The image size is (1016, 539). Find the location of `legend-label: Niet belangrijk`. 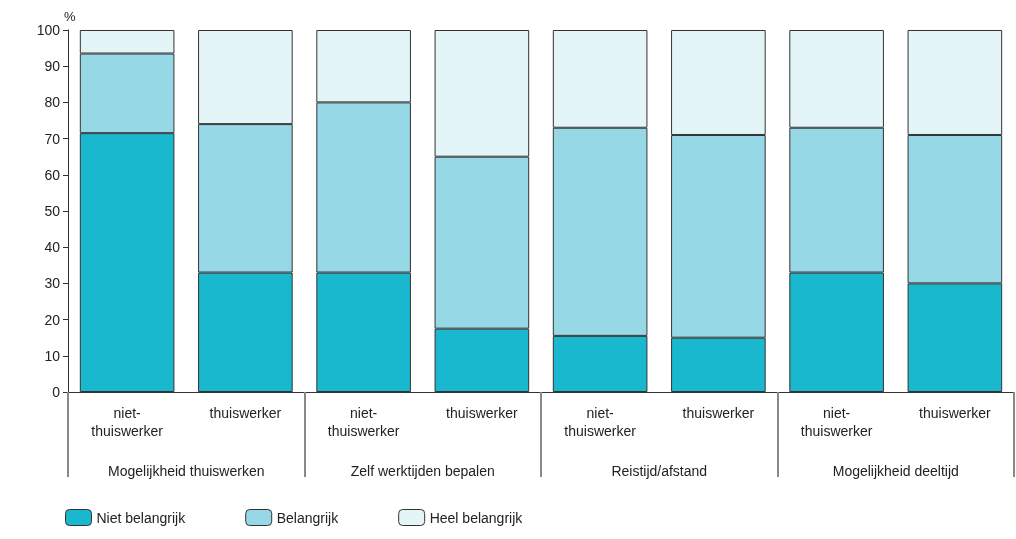

legend-label: Niet belangrijk is located at coordinates (141, 517).